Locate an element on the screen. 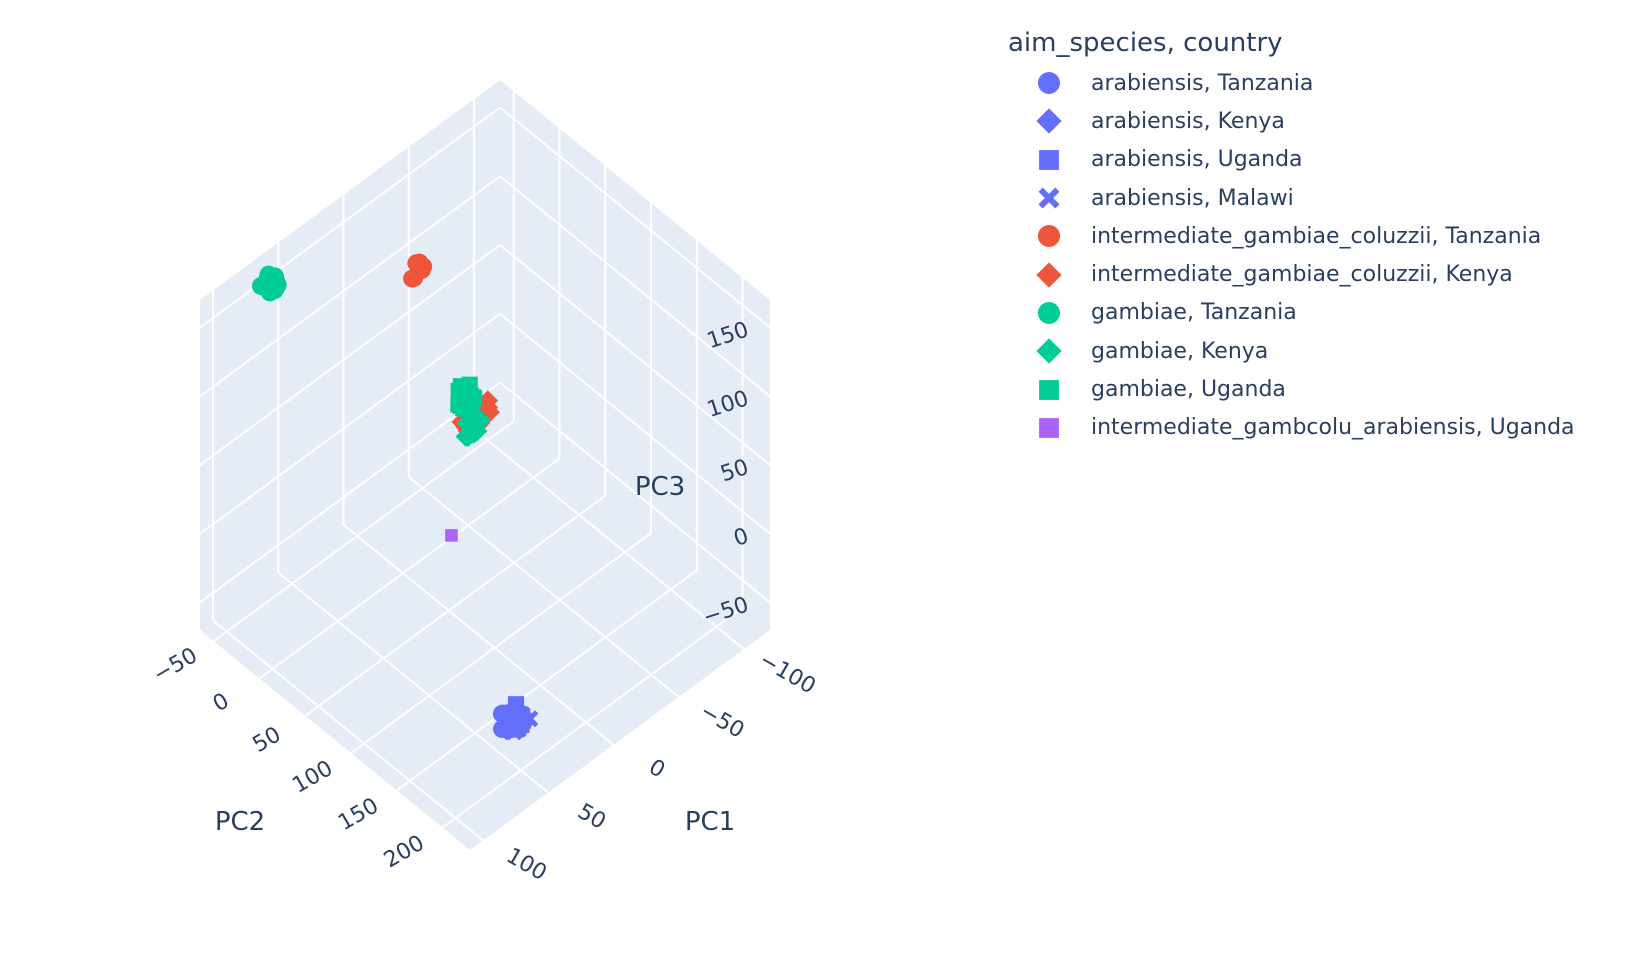 This screenshot has width=1643, height=966. tick-label-pc2: 150 is located at coordinates (358, 814).